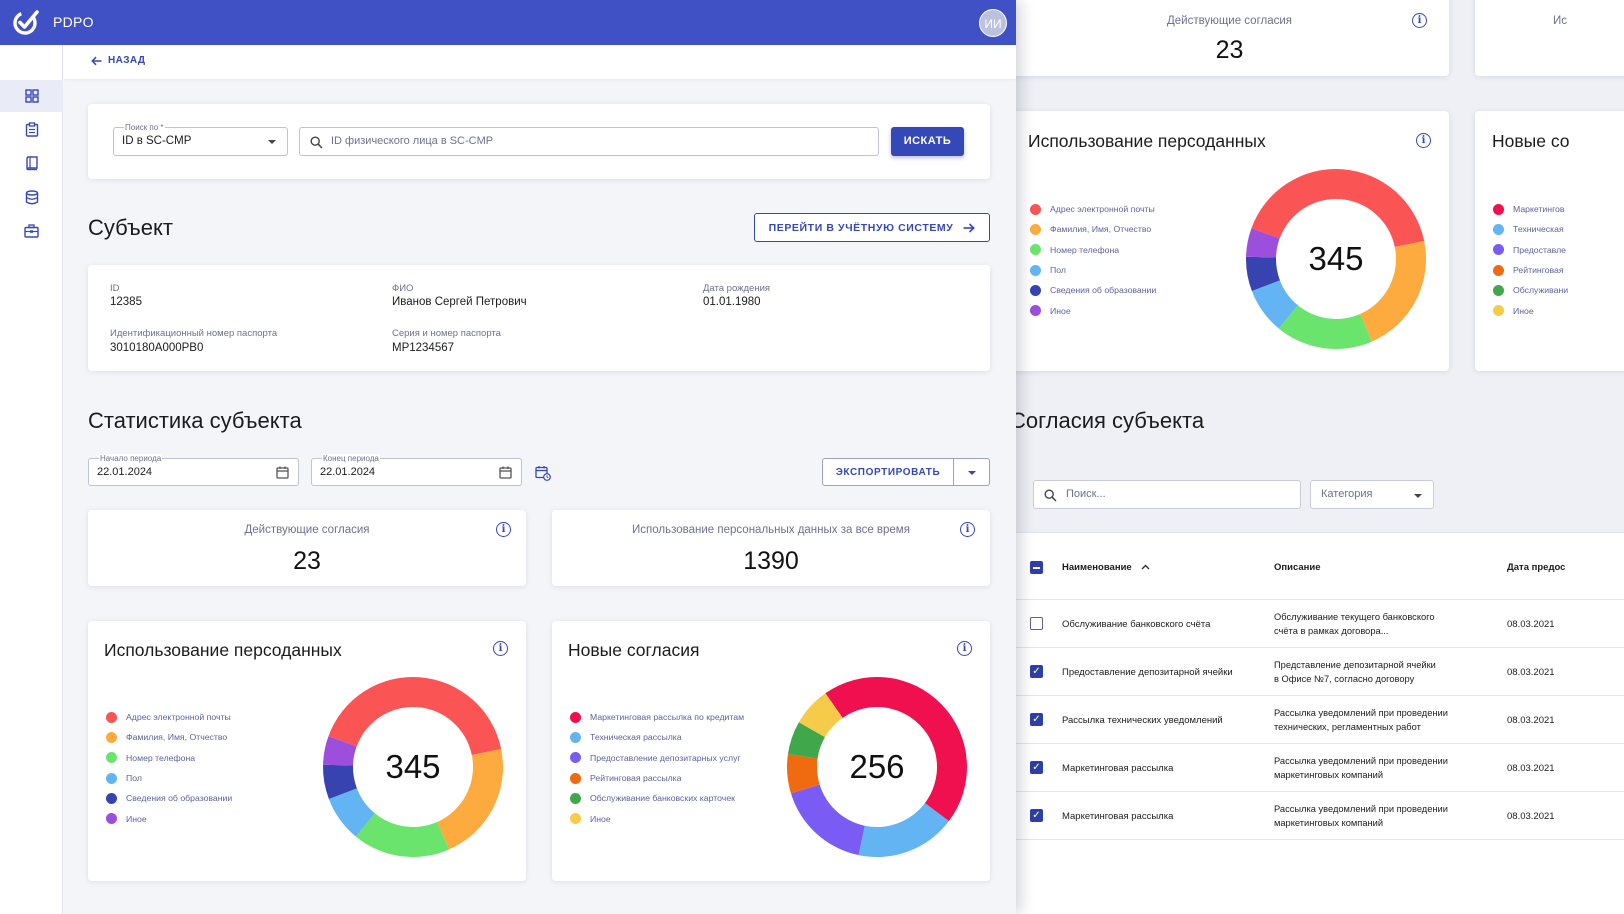 This screenshot has height=914, width=1624. Describe the element at coordinates (662, 798) in the screenshot. I see `legend-label: Обслуживание банковских карточек` at that location.